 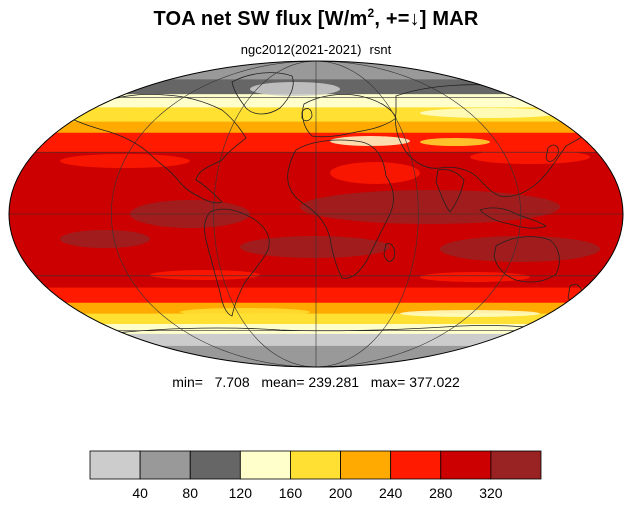 I want to click on mean-label: mean=, so click(x=283, y=382).